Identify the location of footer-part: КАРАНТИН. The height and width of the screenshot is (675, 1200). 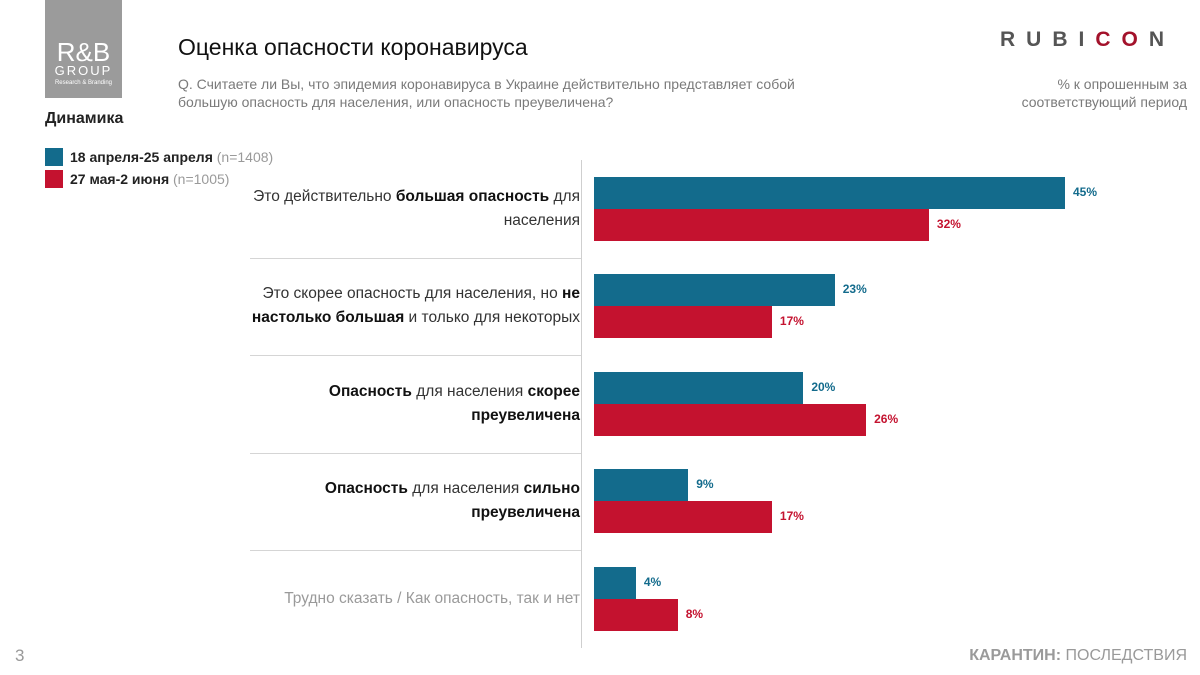
(1012, 655).